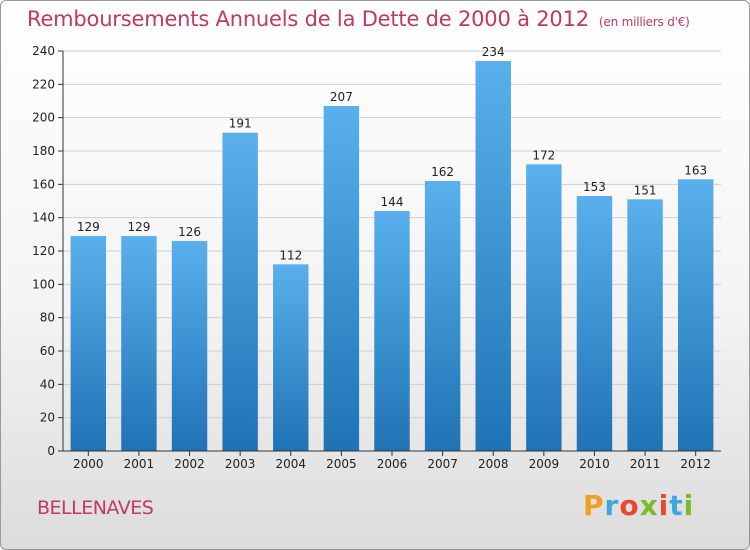 This screenshot has width=750, height=550. Describe the element at coordinates (695, 315) in the screenshot. I see `bar-2012` at that location.